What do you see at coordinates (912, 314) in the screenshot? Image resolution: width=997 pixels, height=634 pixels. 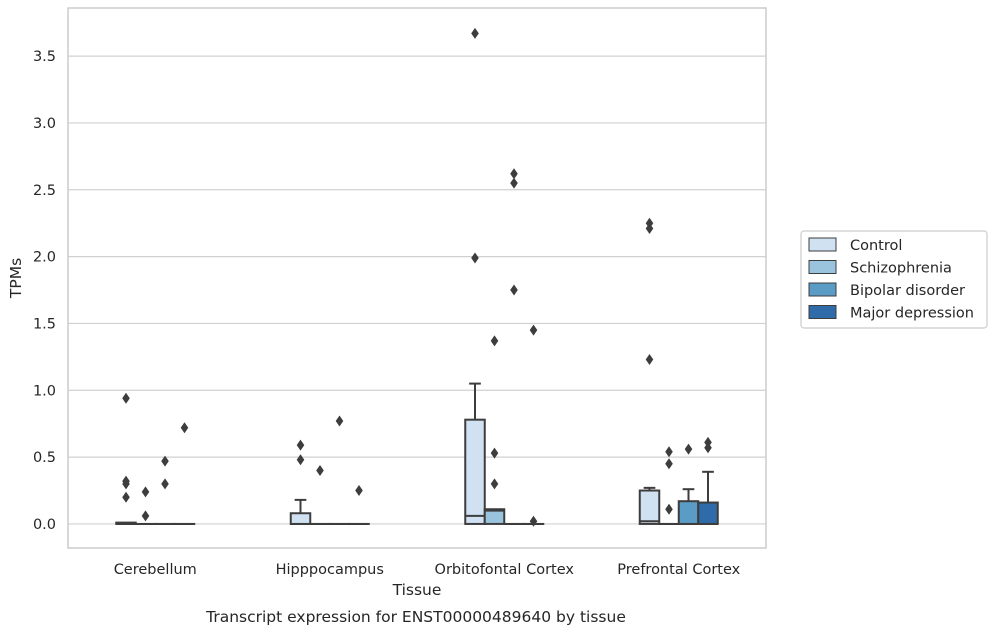 I see `legend-label: Major depression` at bounding box center [912, 314].